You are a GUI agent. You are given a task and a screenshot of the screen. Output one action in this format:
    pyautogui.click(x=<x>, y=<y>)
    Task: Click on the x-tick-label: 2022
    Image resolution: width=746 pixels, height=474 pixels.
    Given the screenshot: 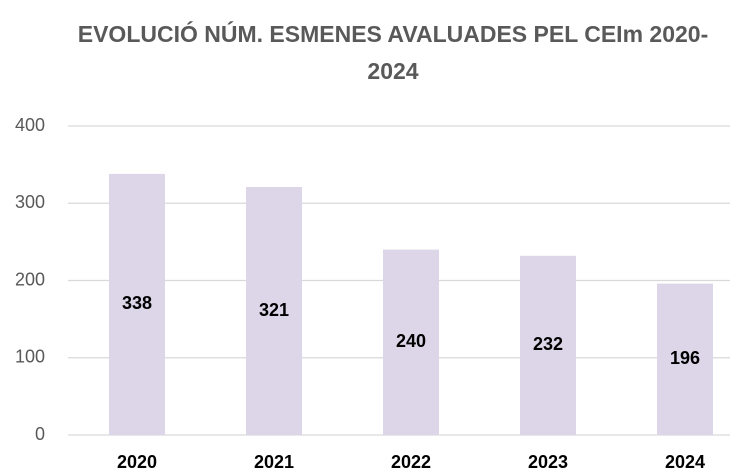 What is the action you would take?
    pyautogui.click(x=411, y=462)
    